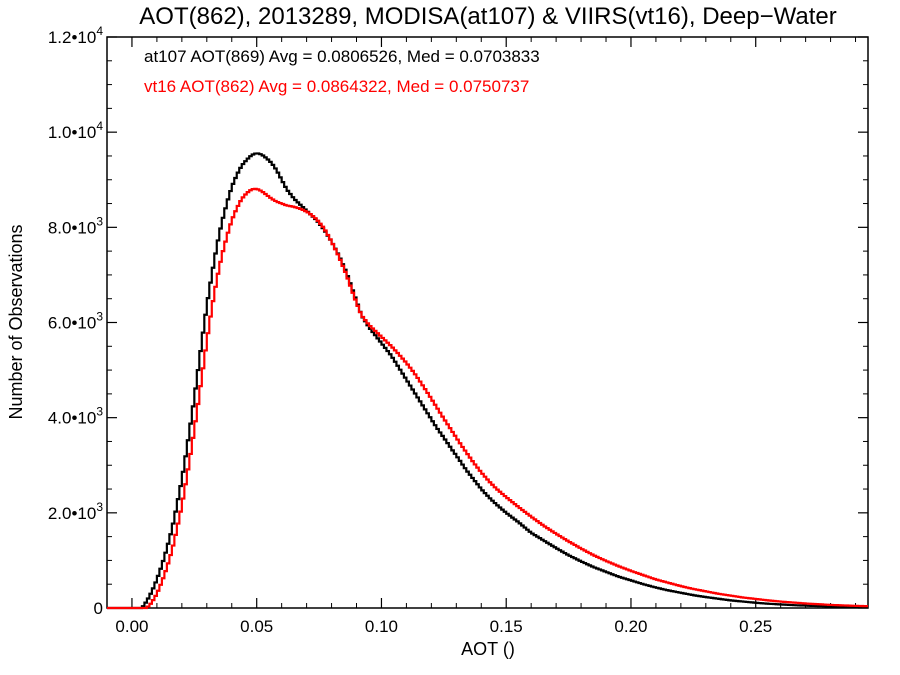 The image size is (900, 675). I want to click on y-tick-label: 6.0•103, so click(76, 321).